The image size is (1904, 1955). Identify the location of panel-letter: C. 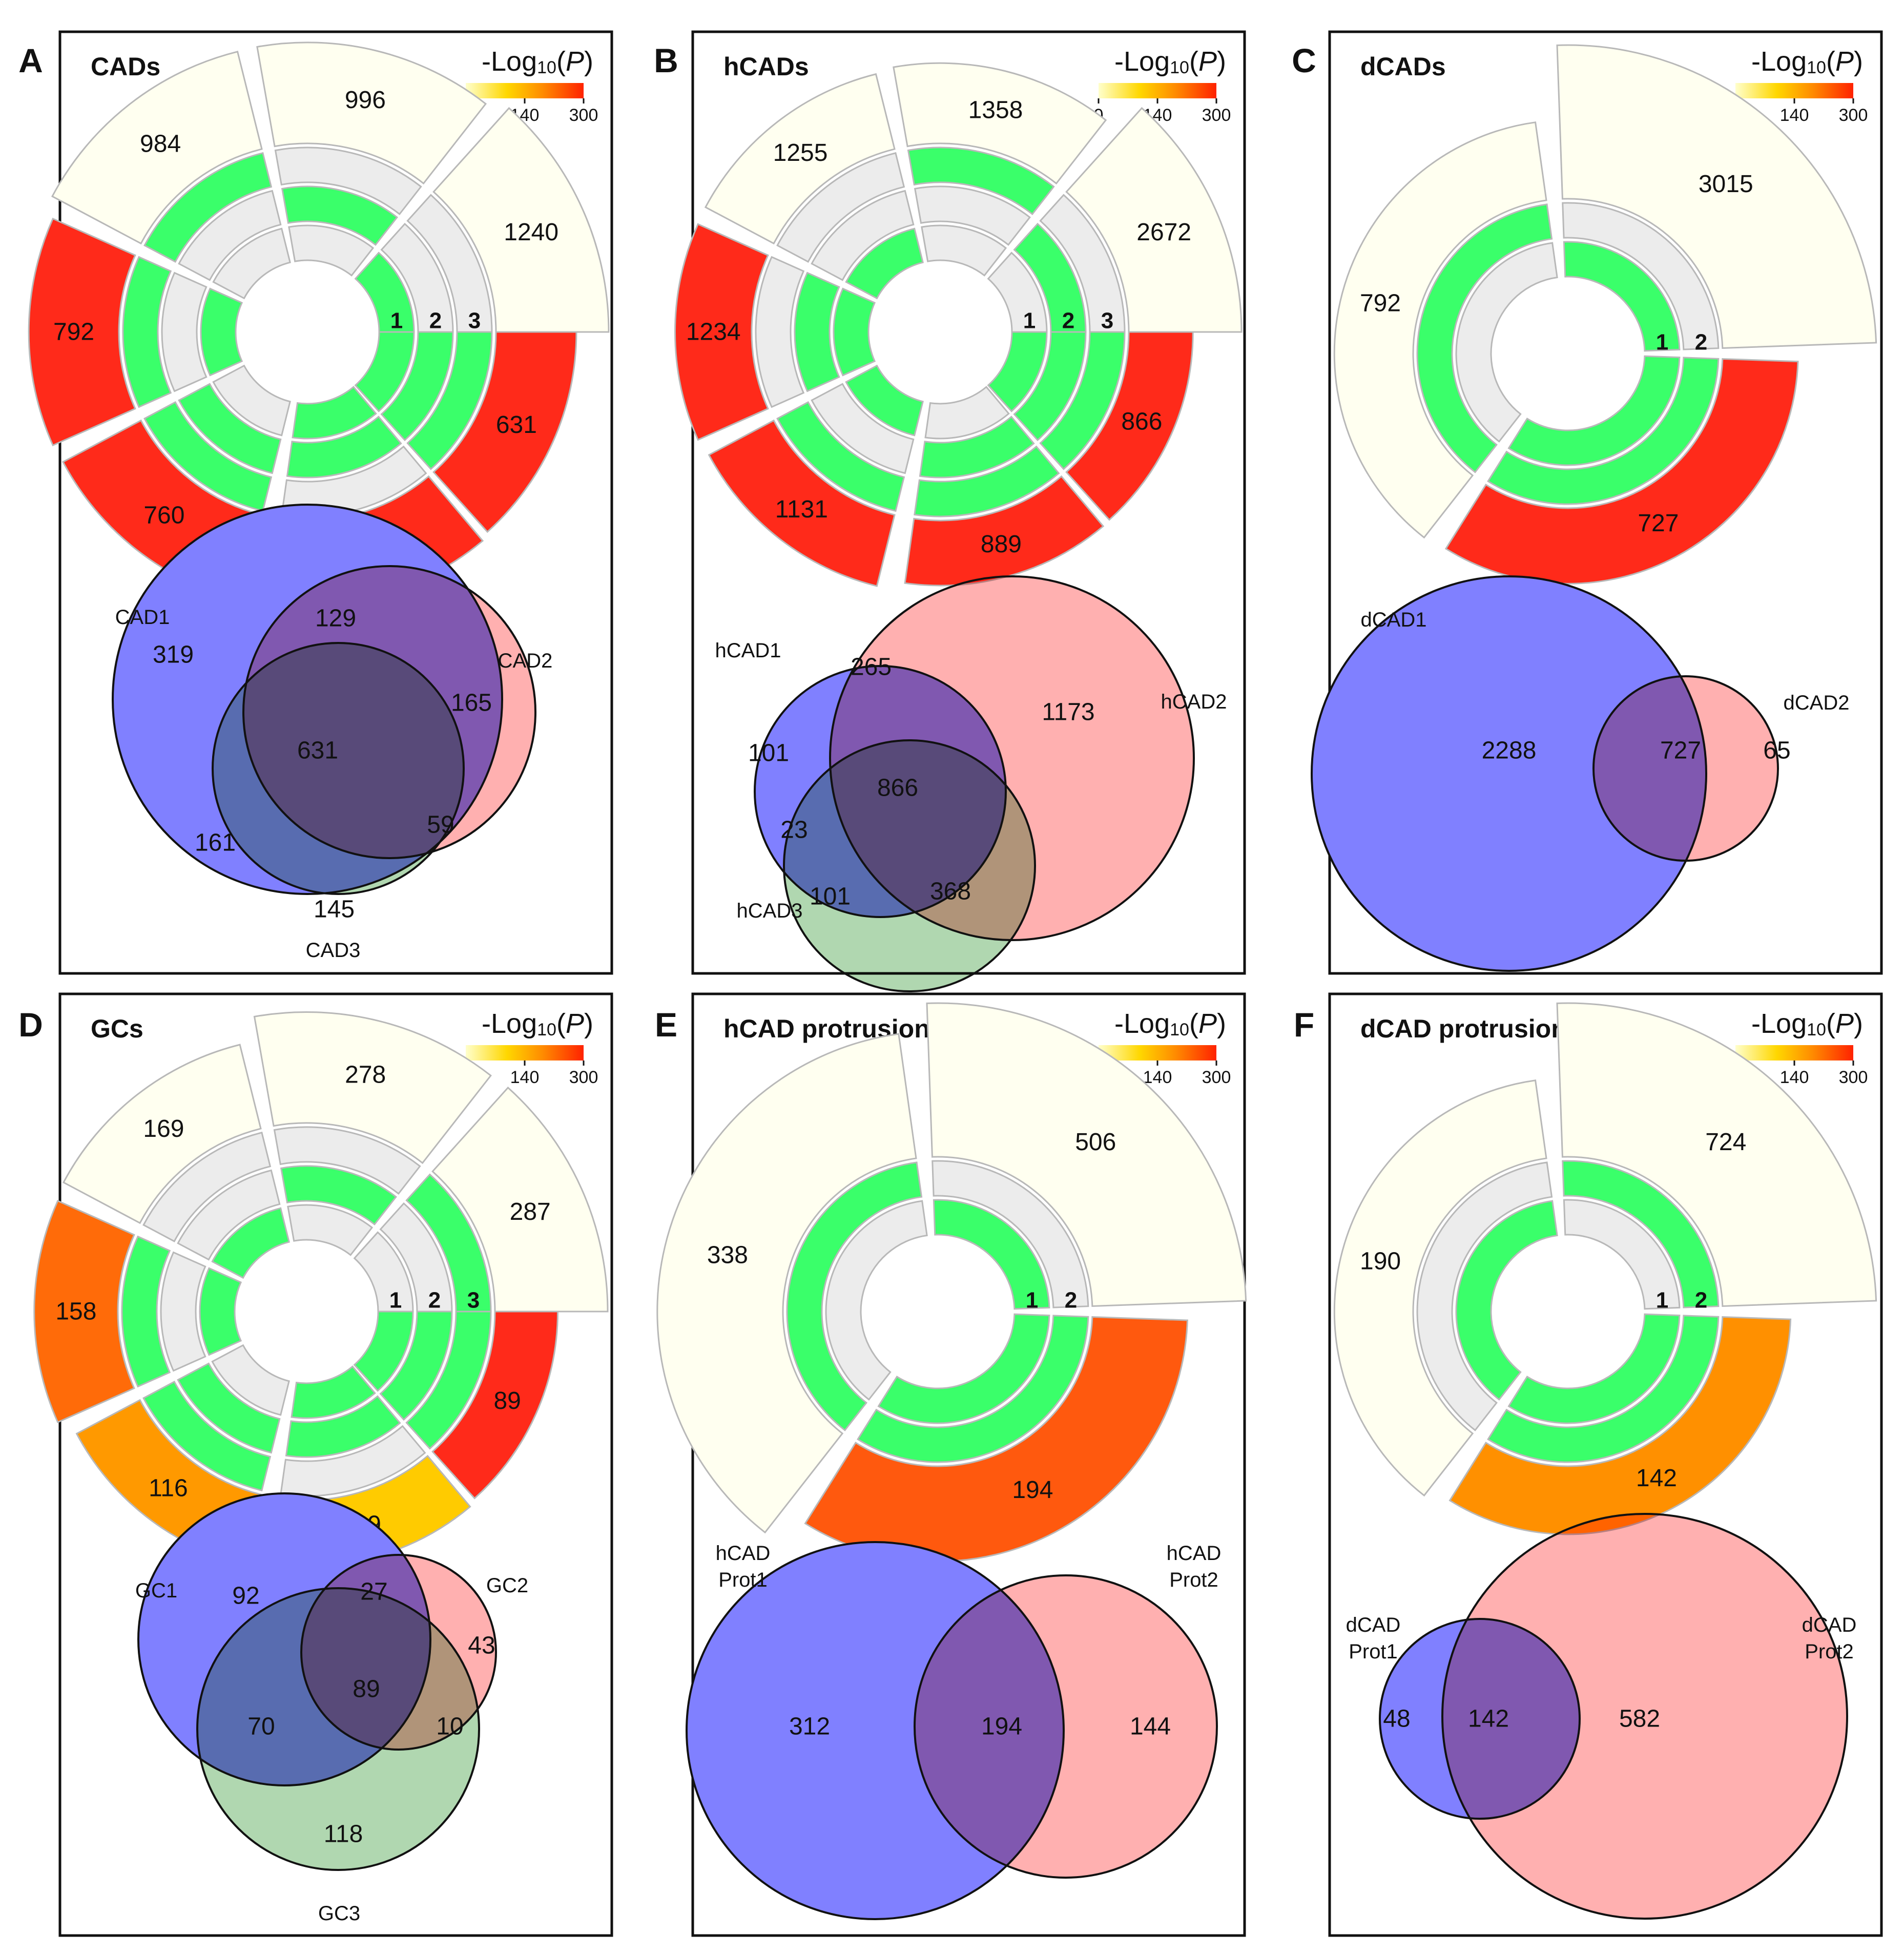
(1304, 60).